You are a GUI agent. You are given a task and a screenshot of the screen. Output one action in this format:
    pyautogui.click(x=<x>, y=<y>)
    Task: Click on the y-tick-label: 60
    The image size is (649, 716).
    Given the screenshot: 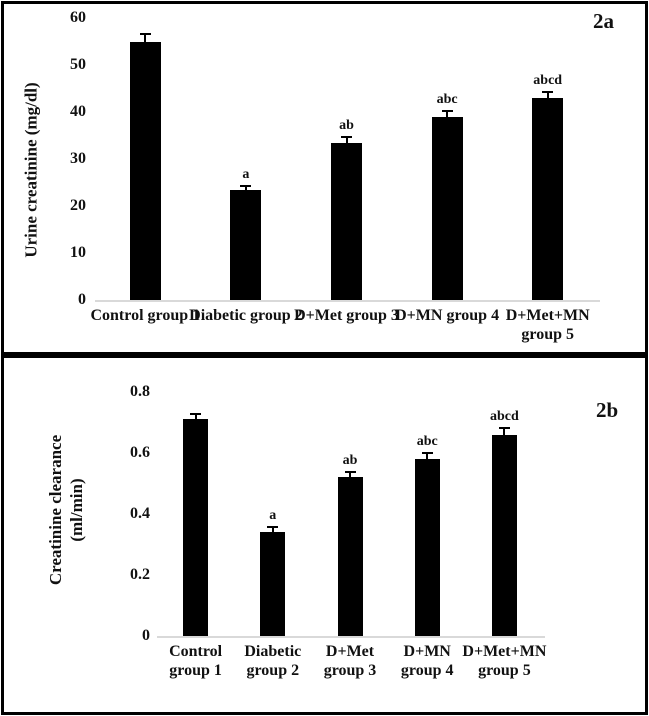 What is the action you would take?
    pyautogui.click(x=78, y=17)
    